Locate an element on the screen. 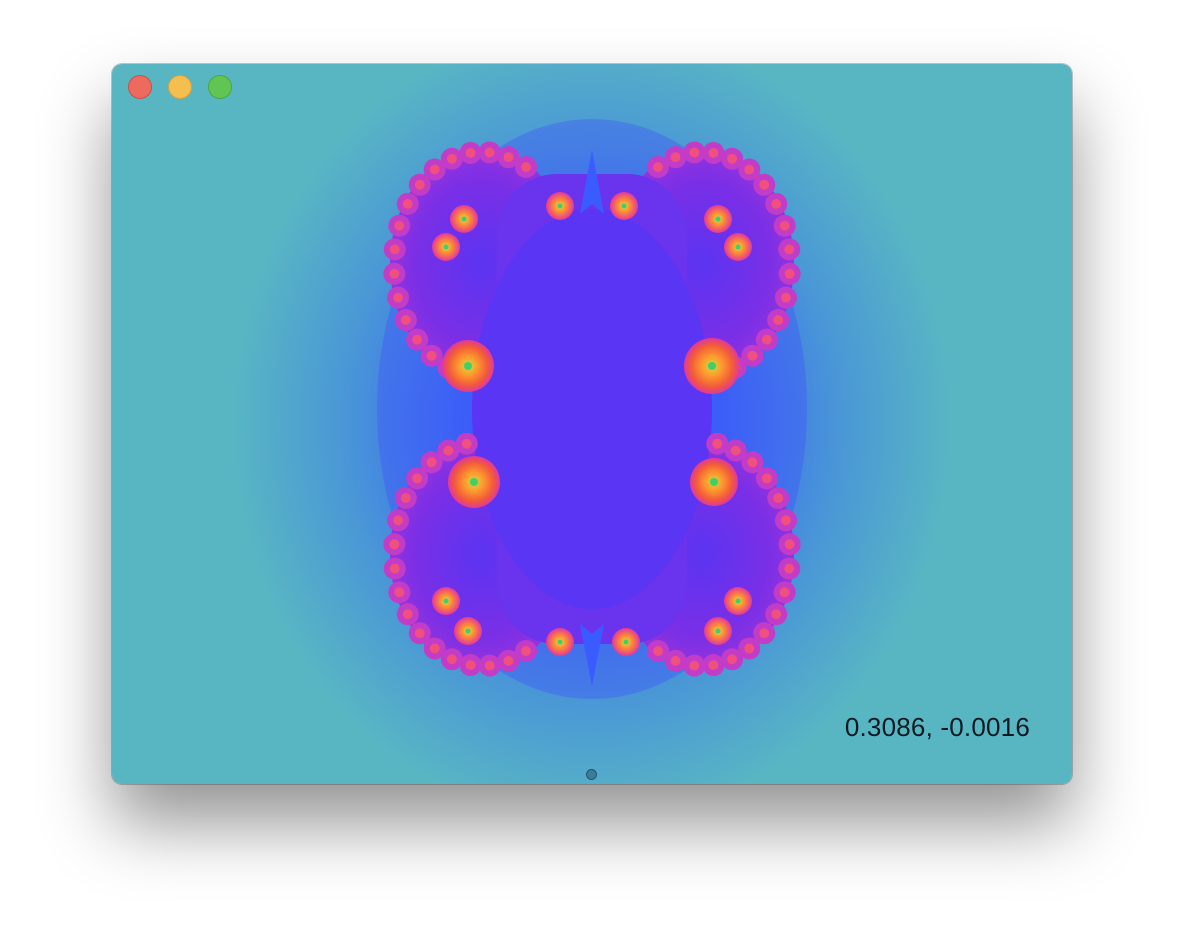  fractal-notch-bottom is located at coordinates (592, 655).